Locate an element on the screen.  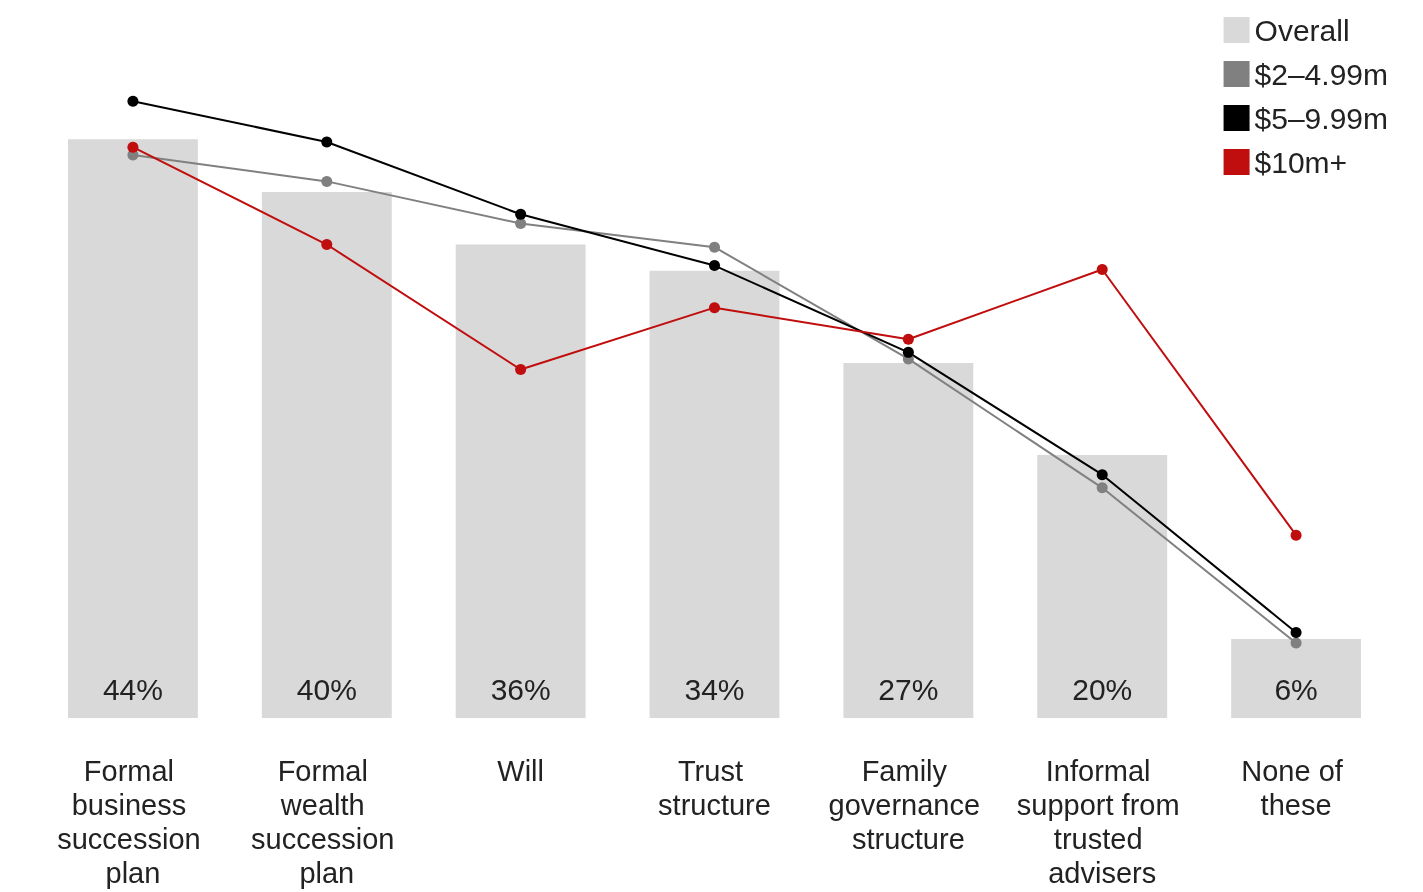
x-tick-label: Formal business succession plan is located at coordinates (133, 822).